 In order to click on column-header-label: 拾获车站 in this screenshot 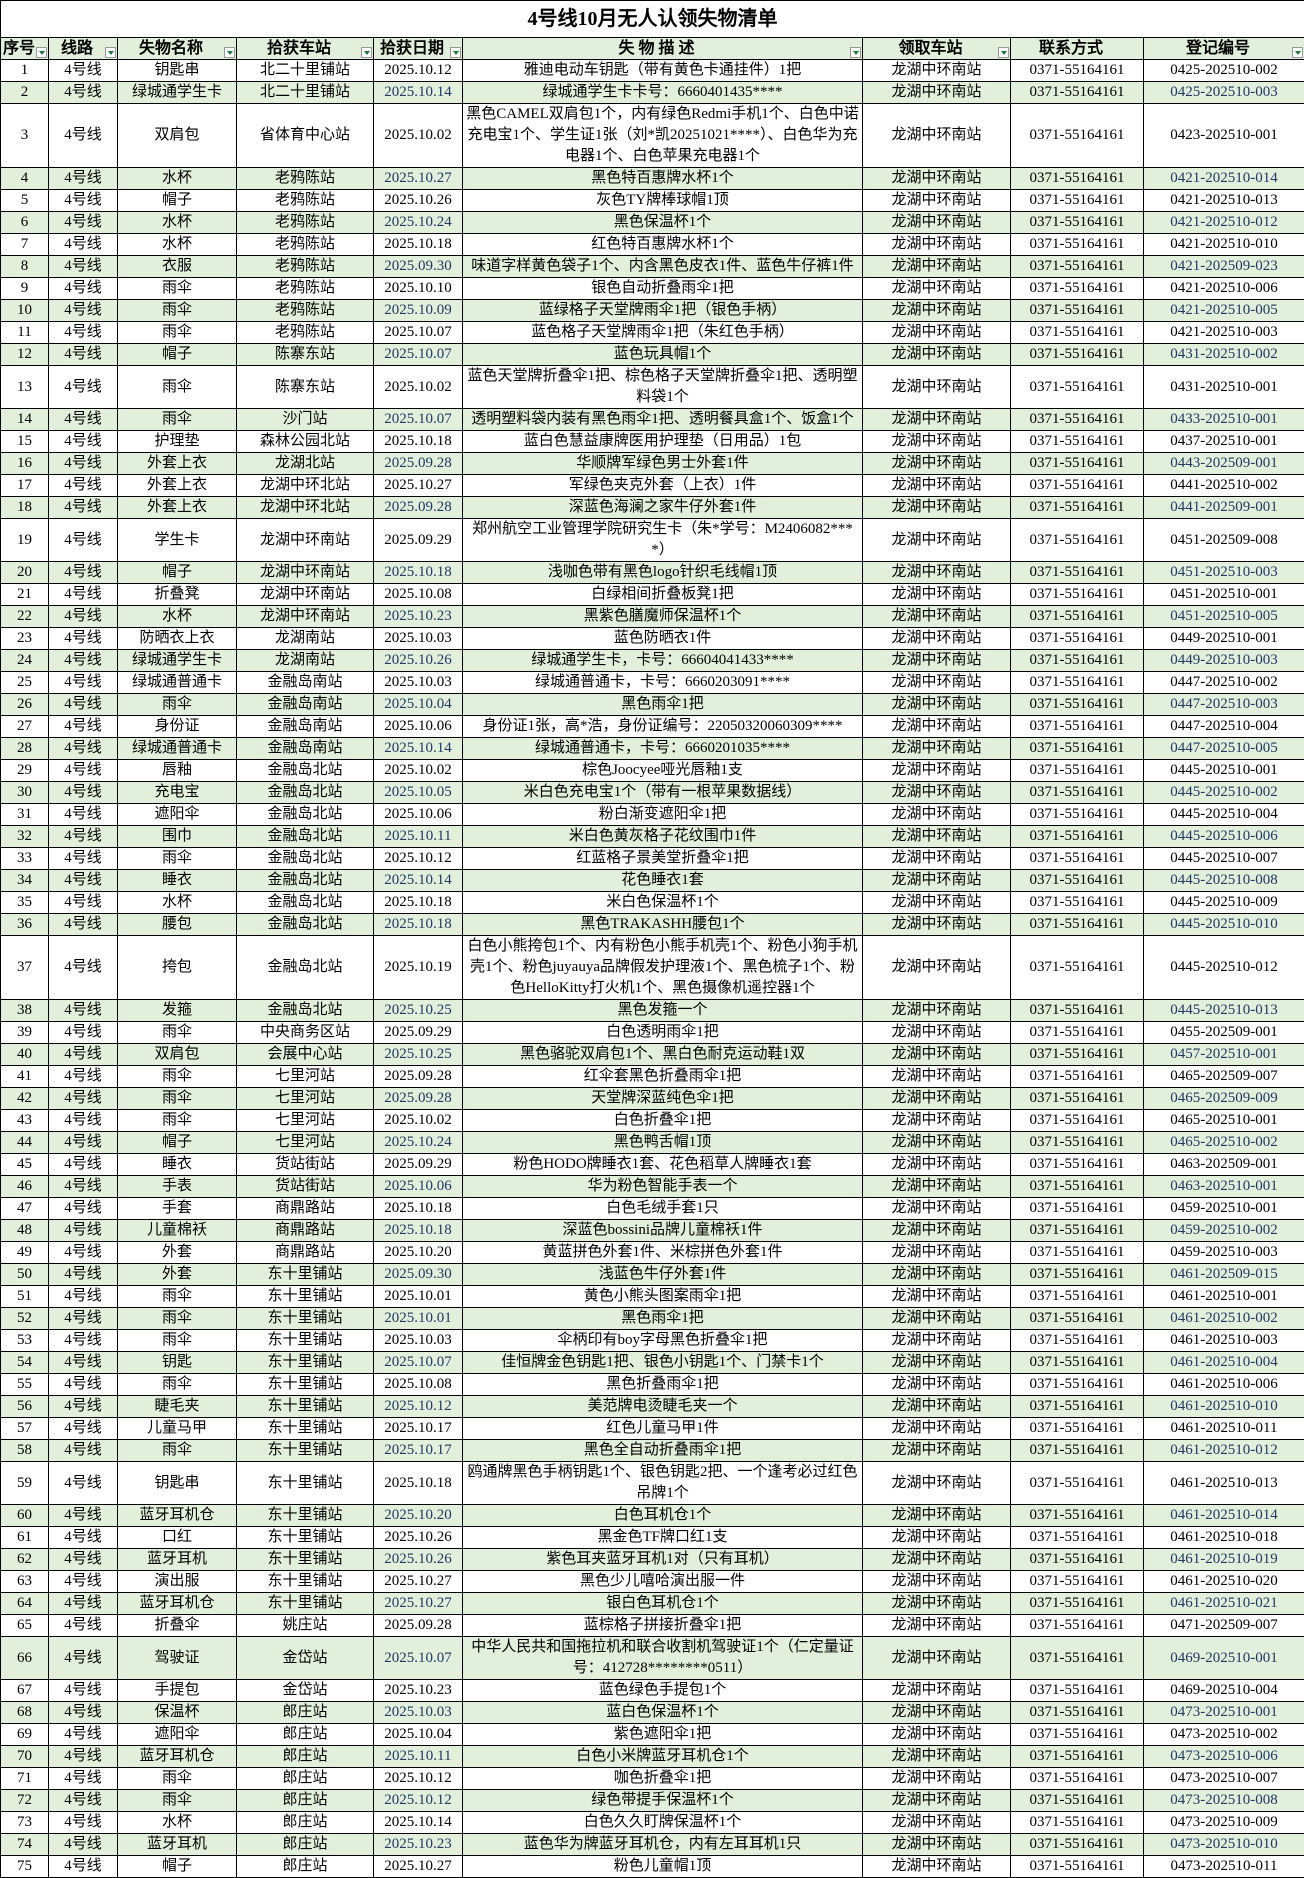, I will do `click(299, 48)`.